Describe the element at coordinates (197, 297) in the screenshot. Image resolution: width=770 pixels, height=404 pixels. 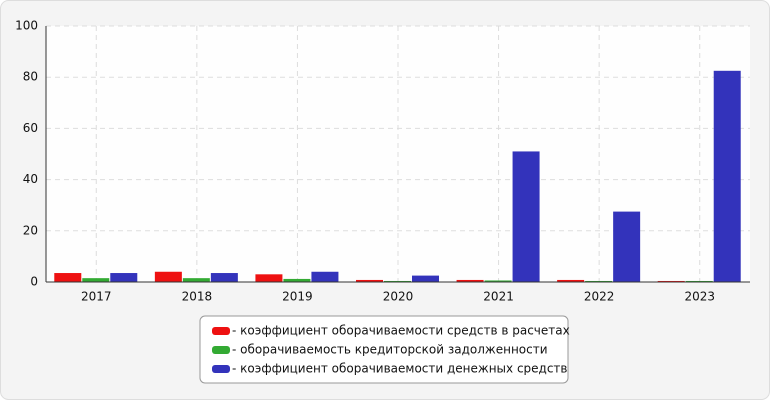
I see `x-tick-label: 2018` at that location.